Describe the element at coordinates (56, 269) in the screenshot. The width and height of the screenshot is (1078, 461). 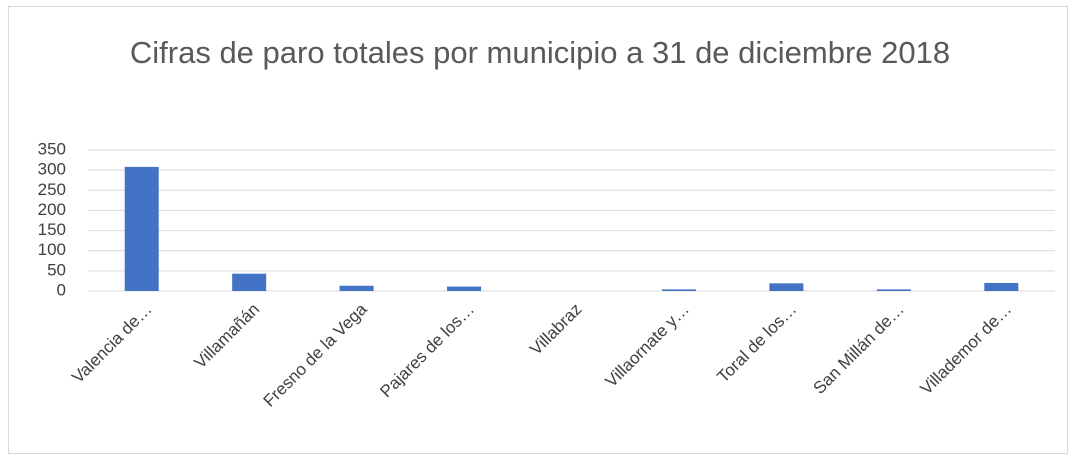
I see `y-tick-label: 50` at that location.